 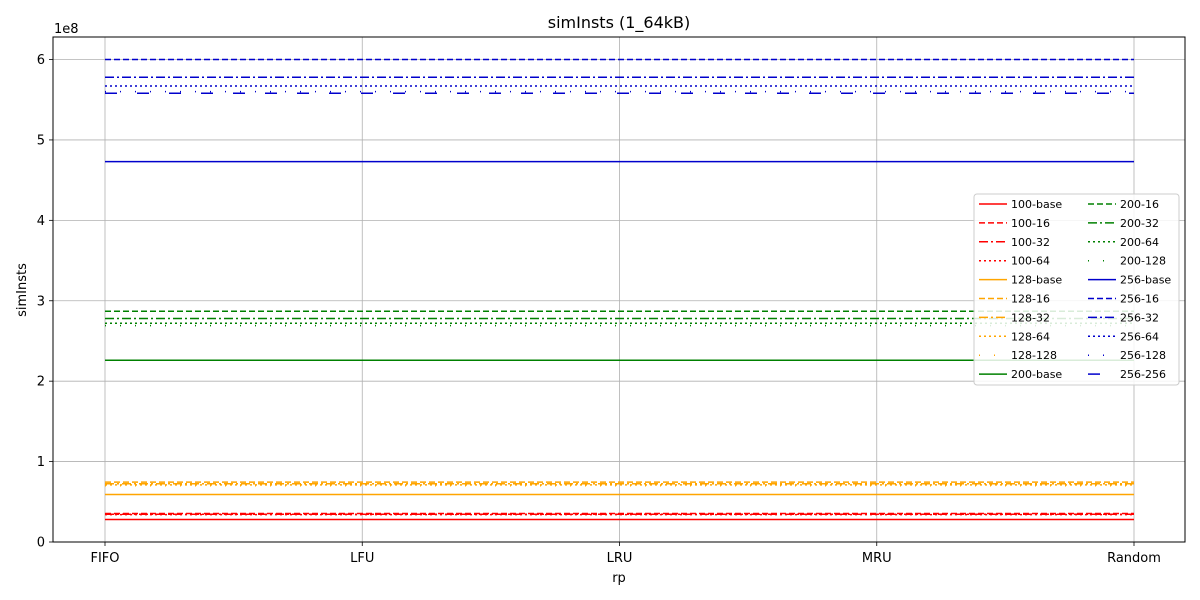 What do you see at coordinates (1034, 355) in the screenshot?
I see `legend-label: 128-128` at bounding box center [1034, 355].